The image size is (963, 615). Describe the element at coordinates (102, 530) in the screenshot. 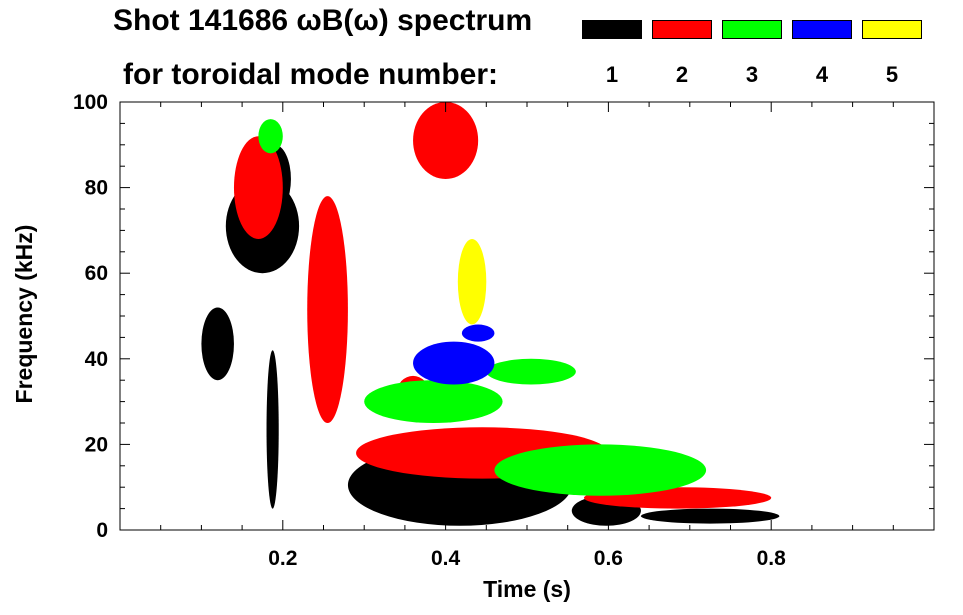

I see `y-tick-label: 0` at that location.